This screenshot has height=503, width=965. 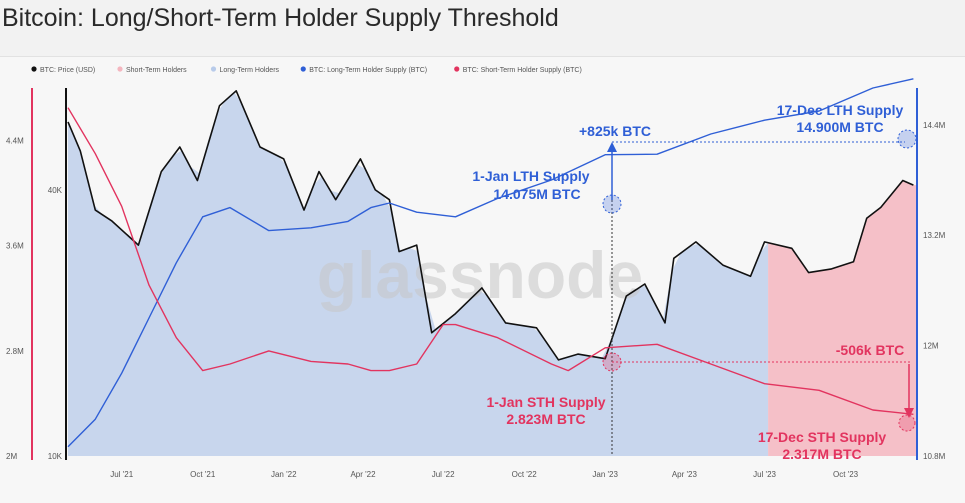 What do you see at coordinates (870, 350) in the screenshot?
I see `sth-change-label: -506k BTC` at bounding box center [870, 350].